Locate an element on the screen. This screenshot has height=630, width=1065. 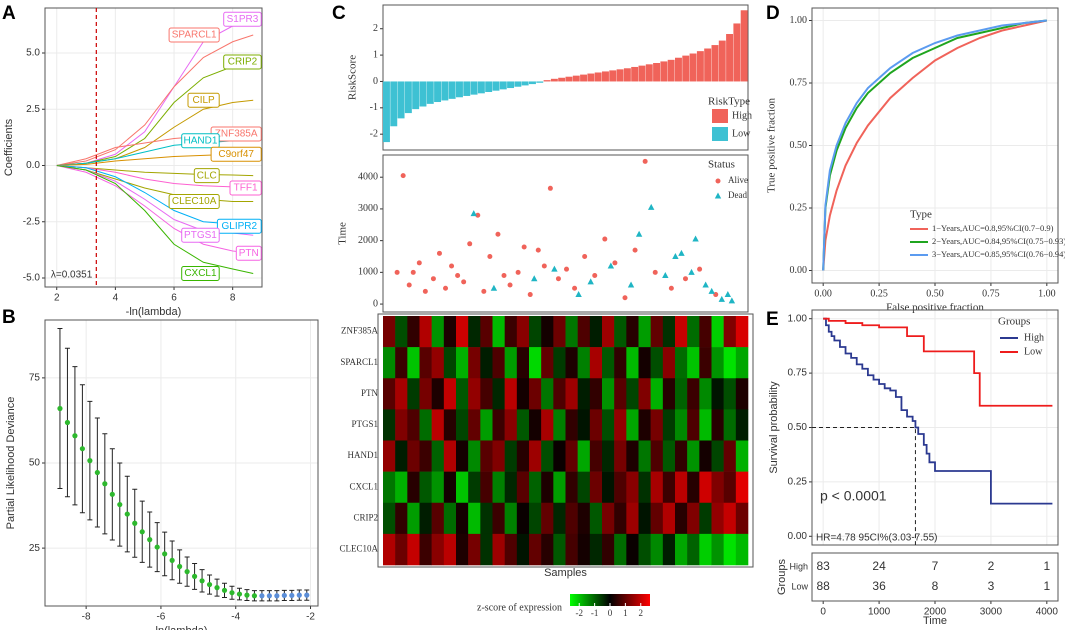
y-tick-label: 0 is located at coordinates (375, 303).